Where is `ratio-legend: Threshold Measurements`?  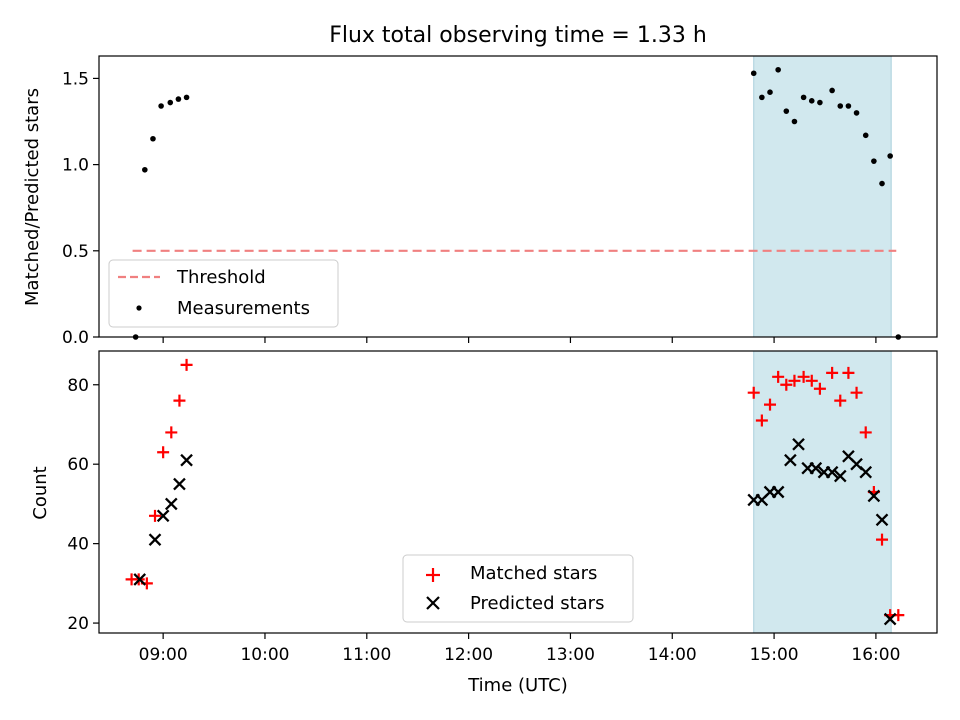 ratio-legend: Threshold Measurements is located at coordinates (223, 293).